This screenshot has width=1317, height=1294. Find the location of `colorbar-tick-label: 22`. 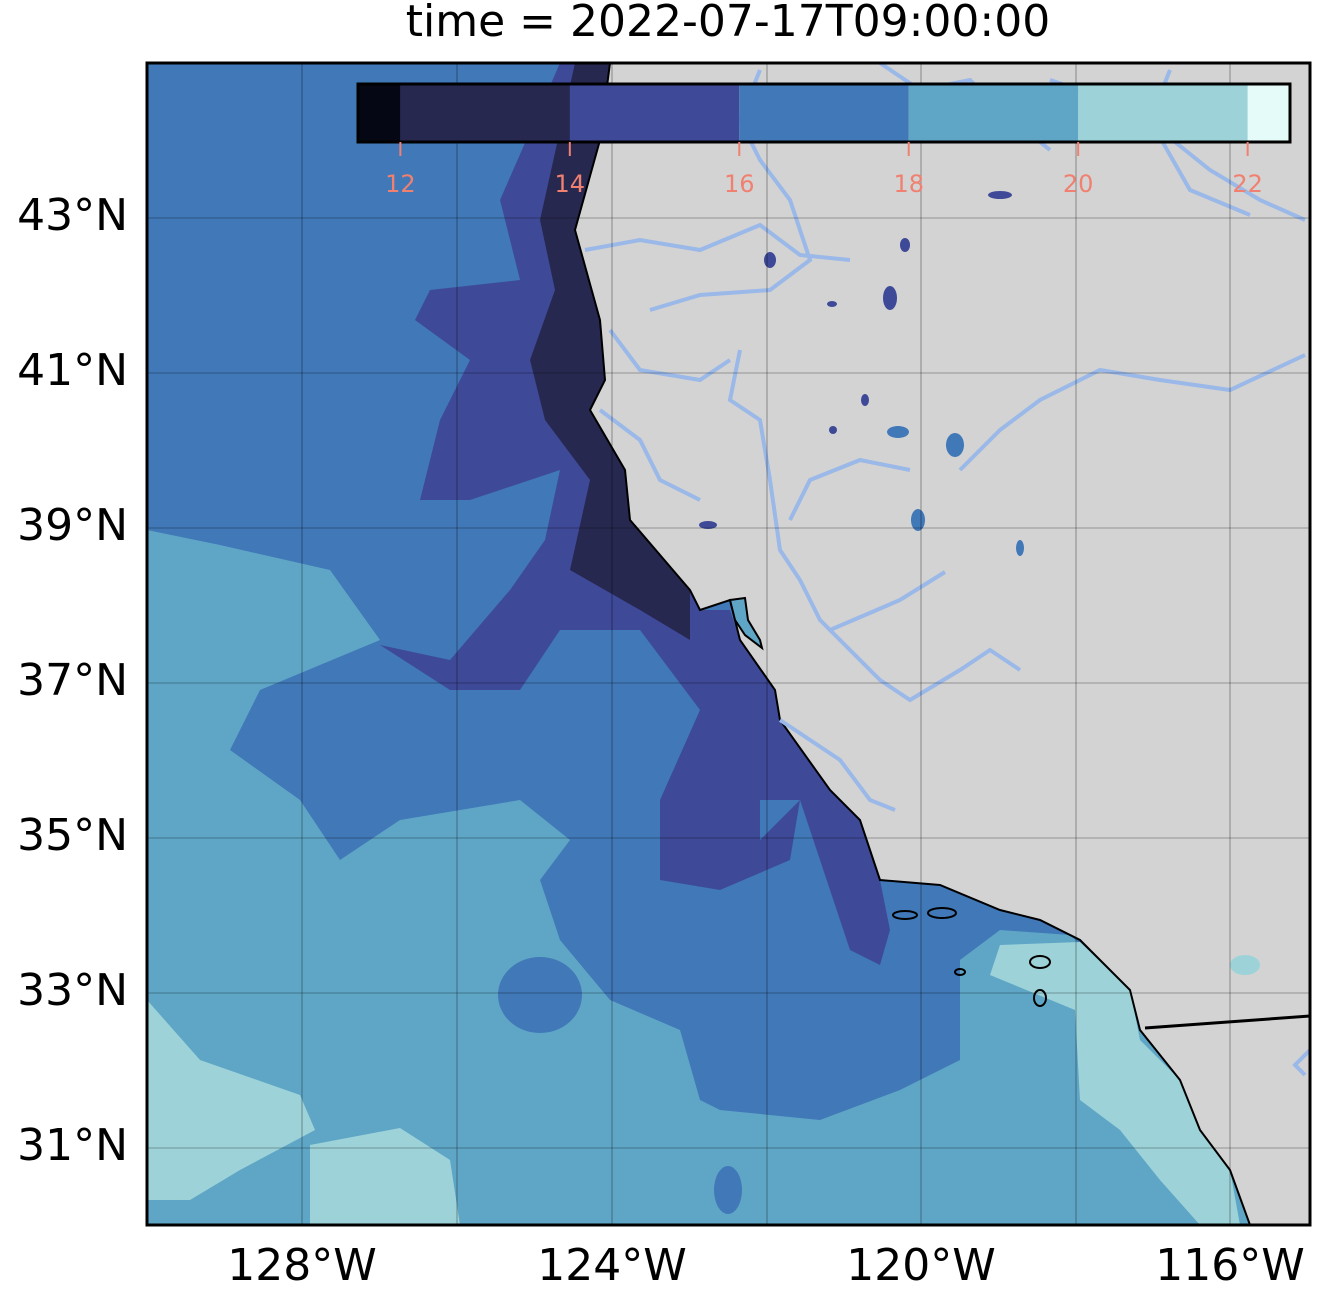

colorbar-tick-label: 22 is located at coordinates (1247, 184).